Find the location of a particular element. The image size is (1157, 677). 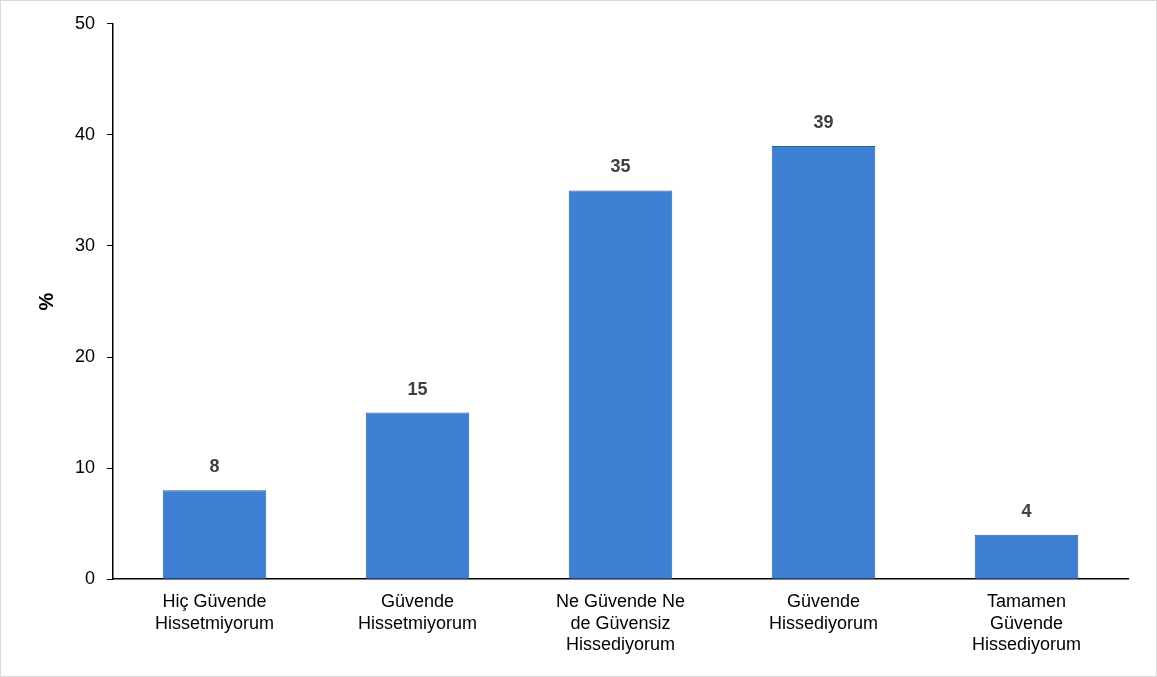

x-tick-label: Ne Güvende Ne de Güvensiz Hissediyorum is located at coordinates (620, 622).